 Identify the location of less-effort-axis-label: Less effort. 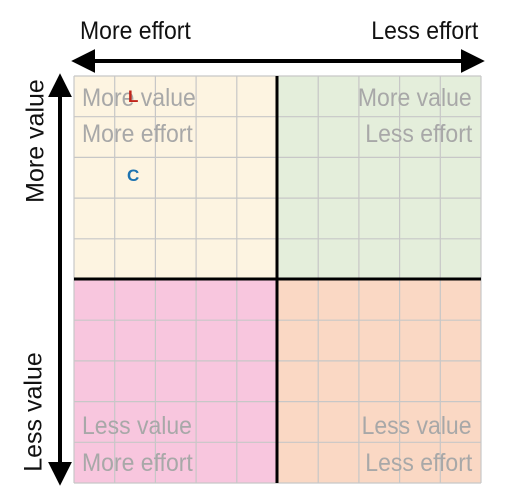
(424, 31).